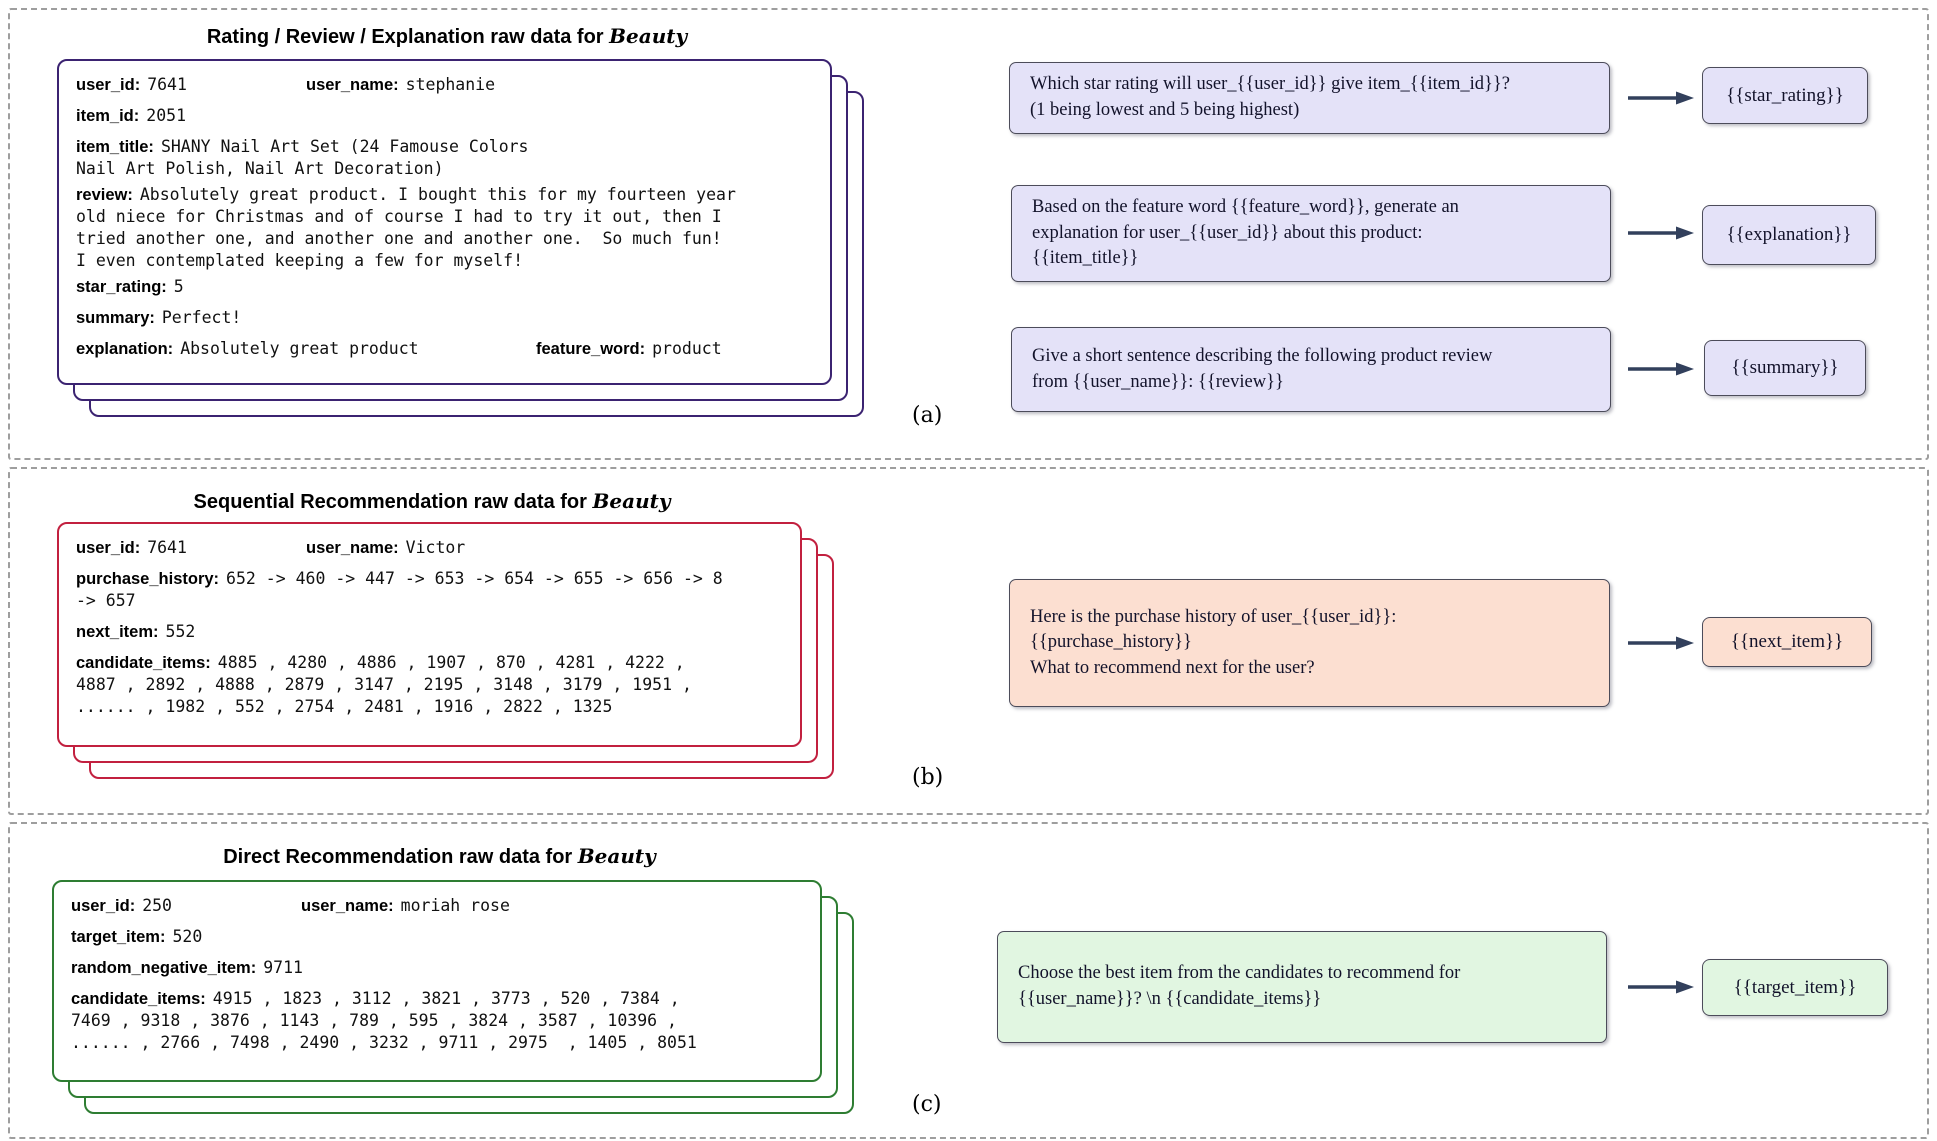  I want to click on field-value: stephanie, so click(450, 84).